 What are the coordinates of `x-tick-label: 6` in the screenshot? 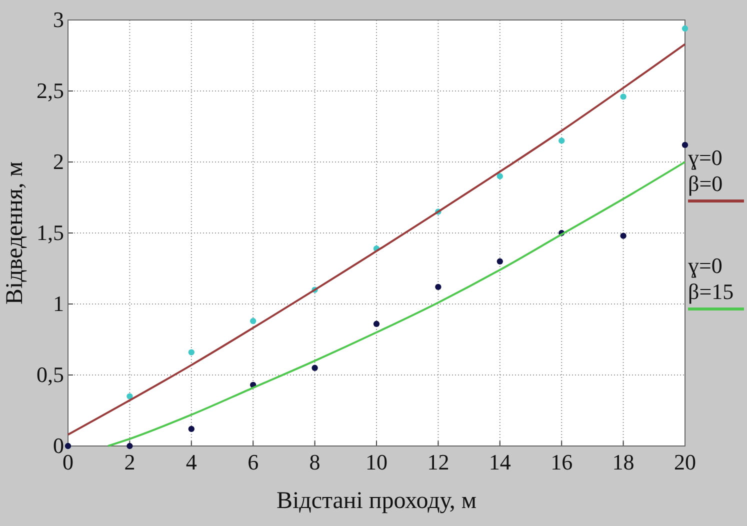 It's located at (253, 462).